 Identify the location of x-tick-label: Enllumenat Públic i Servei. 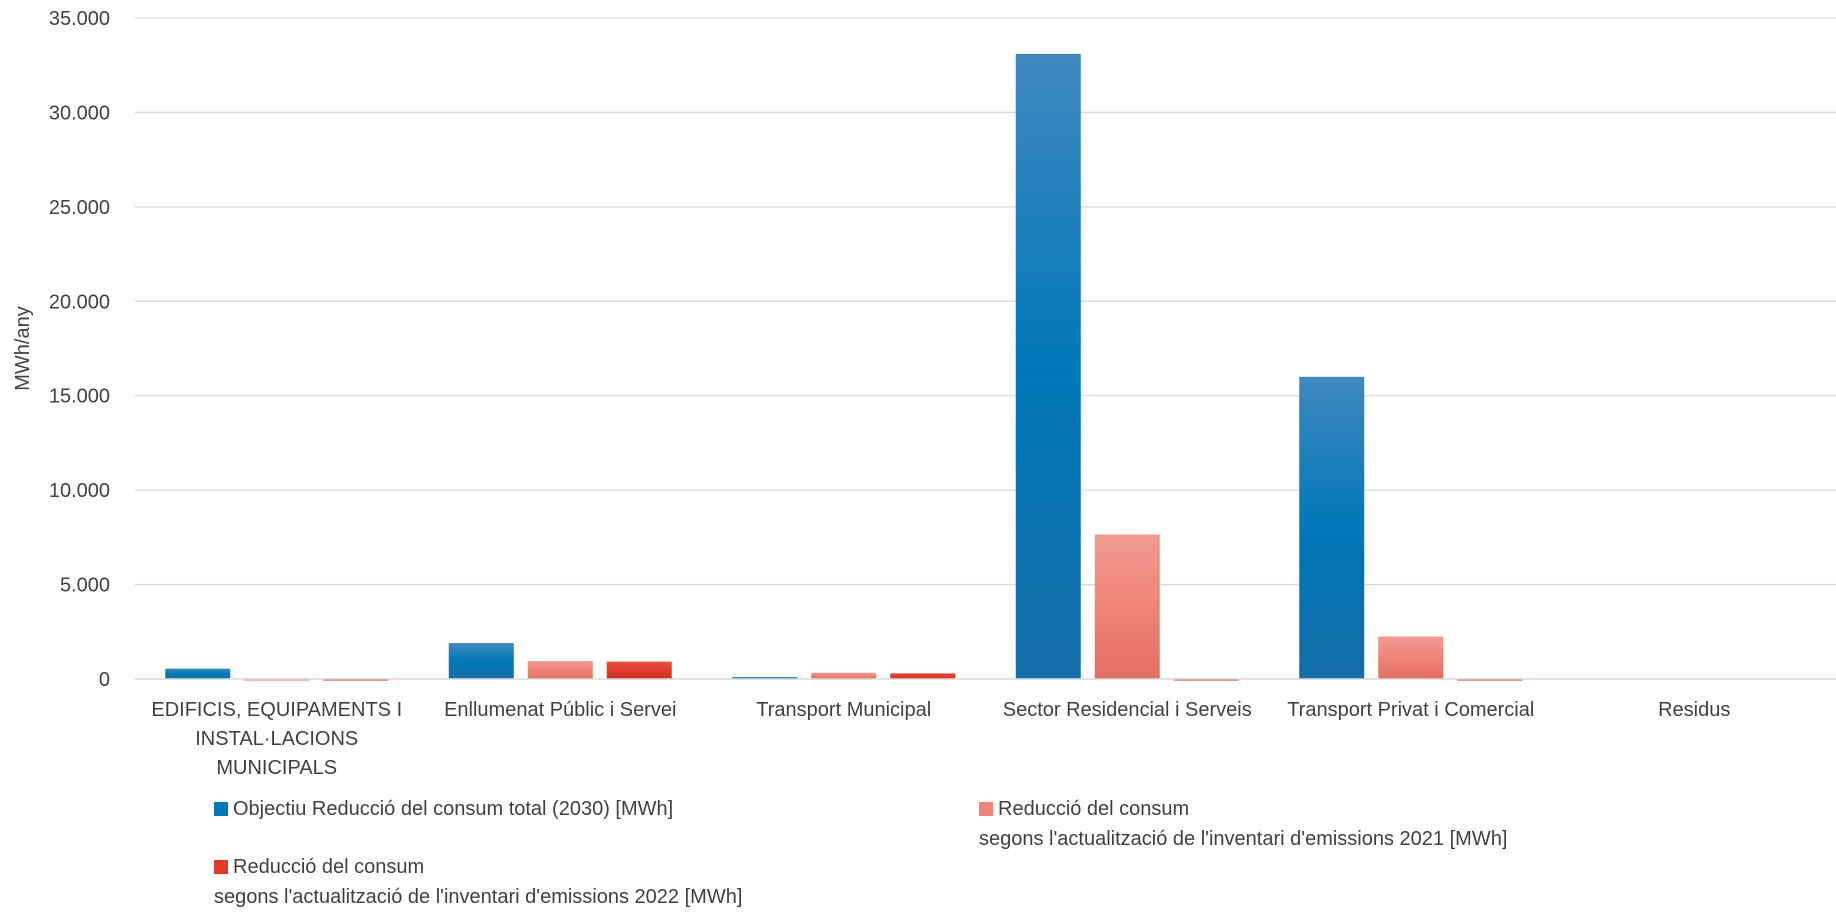
(560, 710).